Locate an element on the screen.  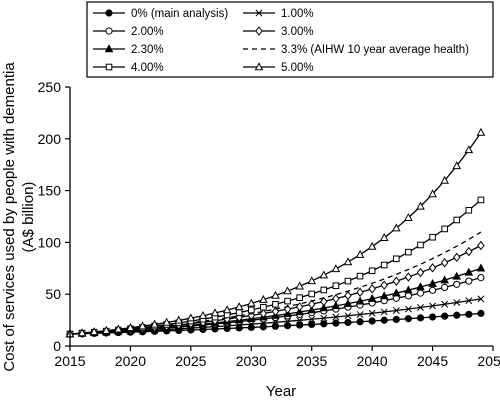
legend-label: 3.3% (AIHW 10 year average health) is located at coordinates (375, 50).